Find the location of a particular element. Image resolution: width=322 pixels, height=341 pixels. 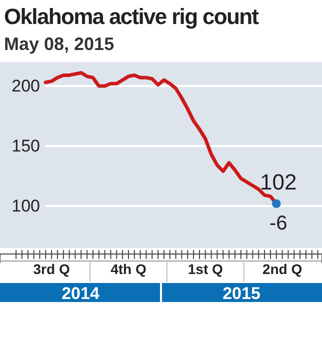

y-tick-label: 150 is located at coordinates (26, 146).